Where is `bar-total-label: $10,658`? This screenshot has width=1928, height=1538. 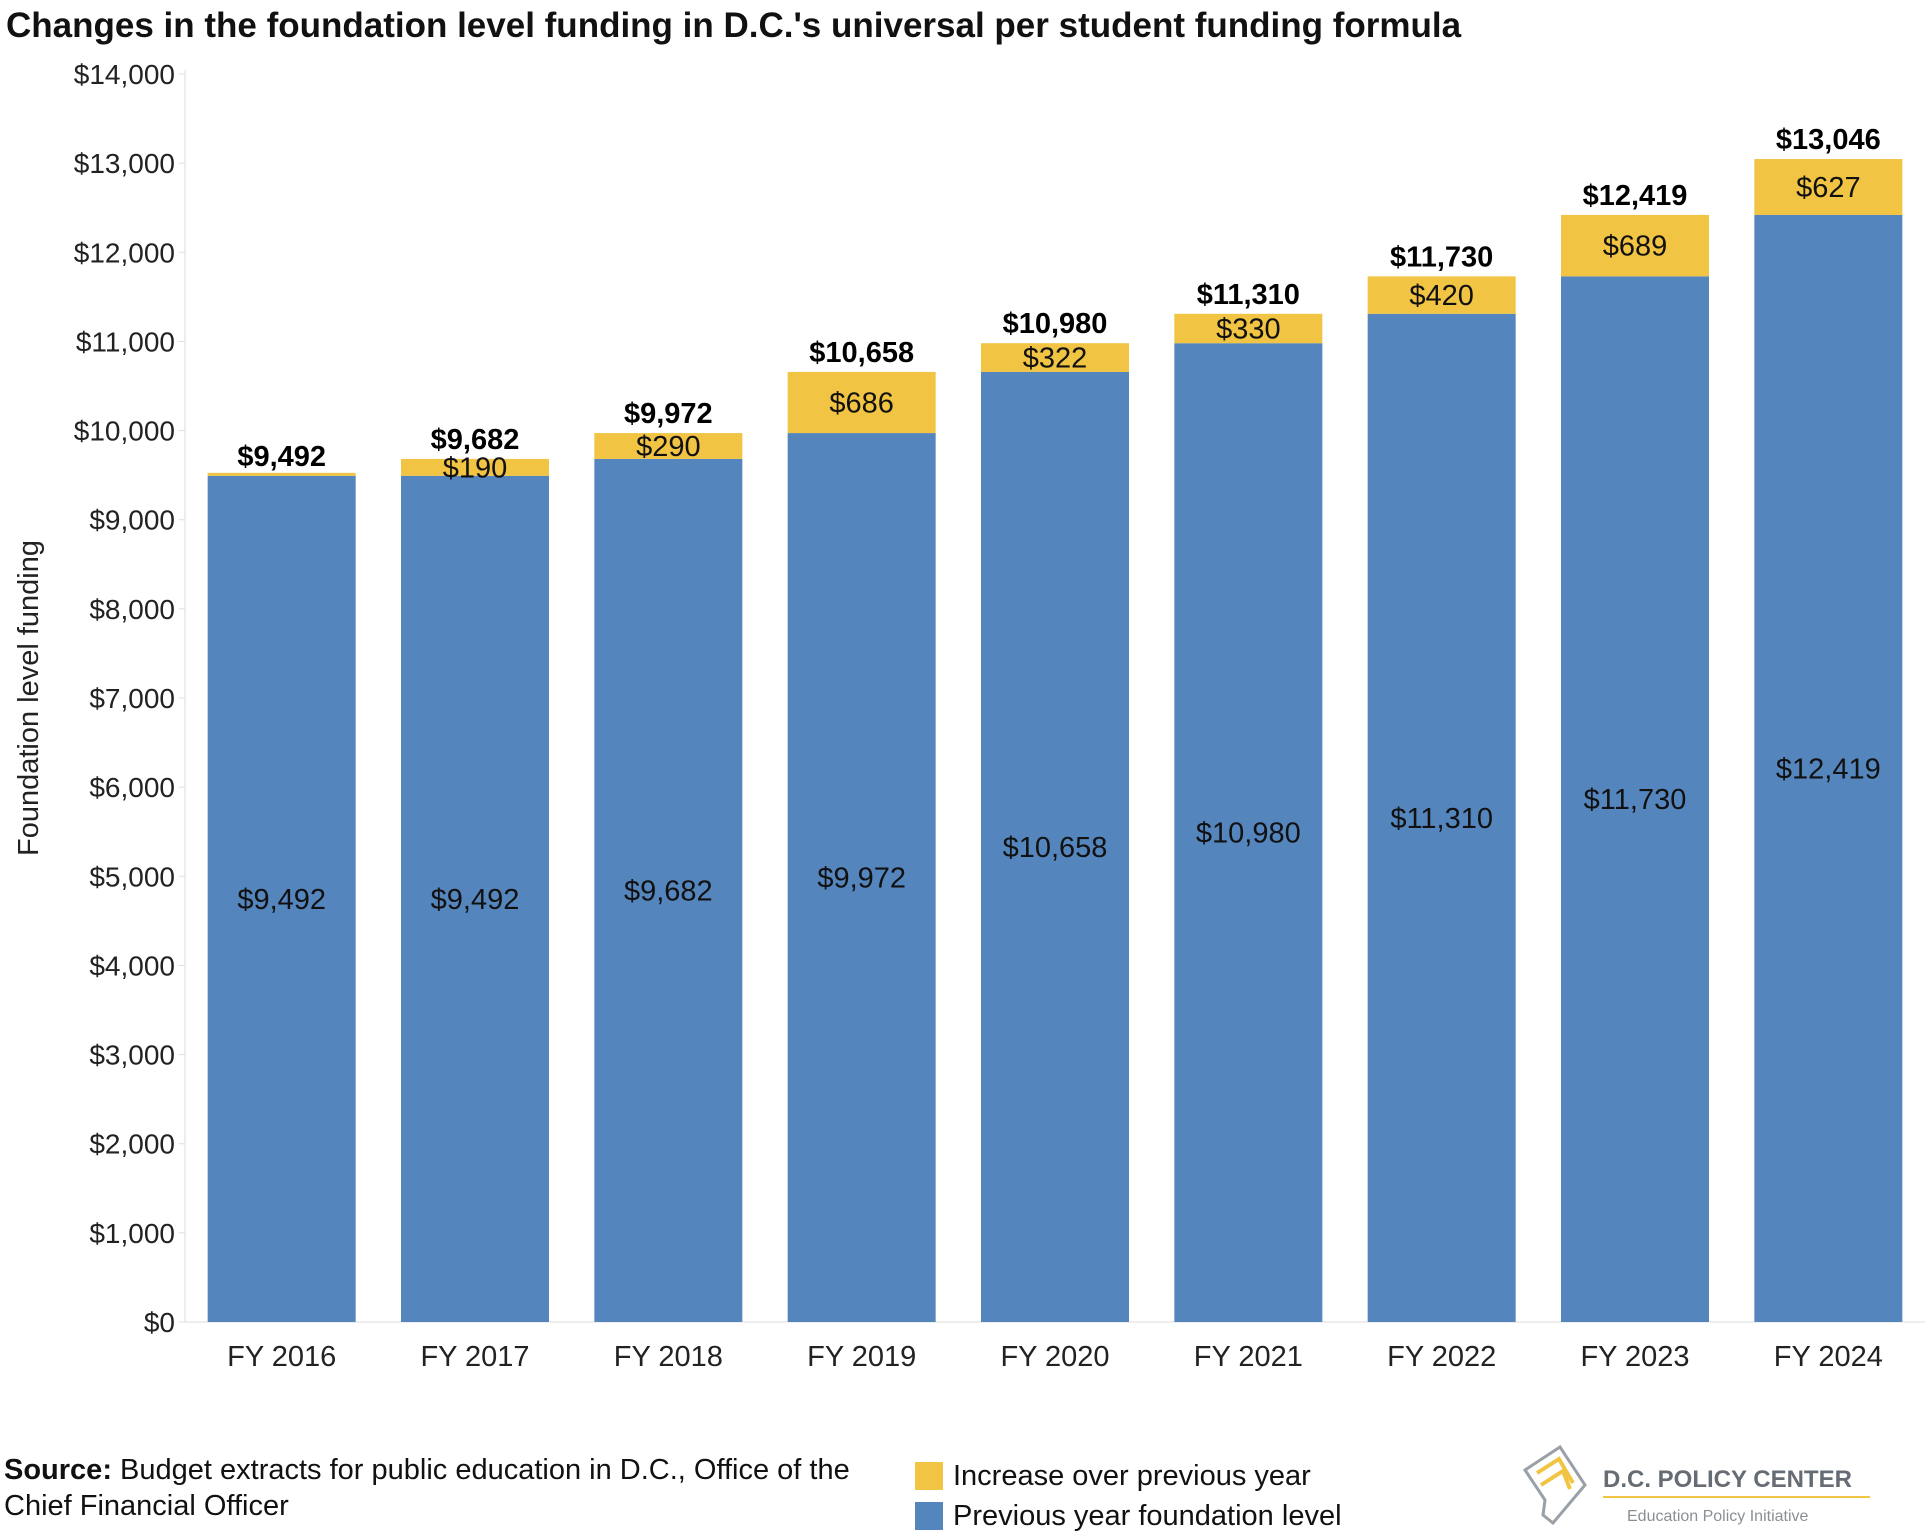 bar-total-label: $10,658 is located at coordinates (861, 353).